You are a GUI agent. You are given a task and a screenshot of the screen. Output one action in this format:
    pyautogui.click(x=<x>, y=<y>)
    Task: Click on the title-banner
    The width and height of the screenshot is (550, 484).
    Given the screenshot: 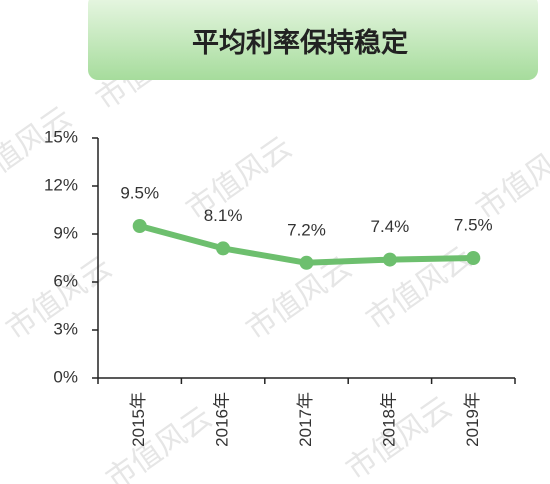 What is the action you would take?
    pyautogui.click(x=313, y=40)
    